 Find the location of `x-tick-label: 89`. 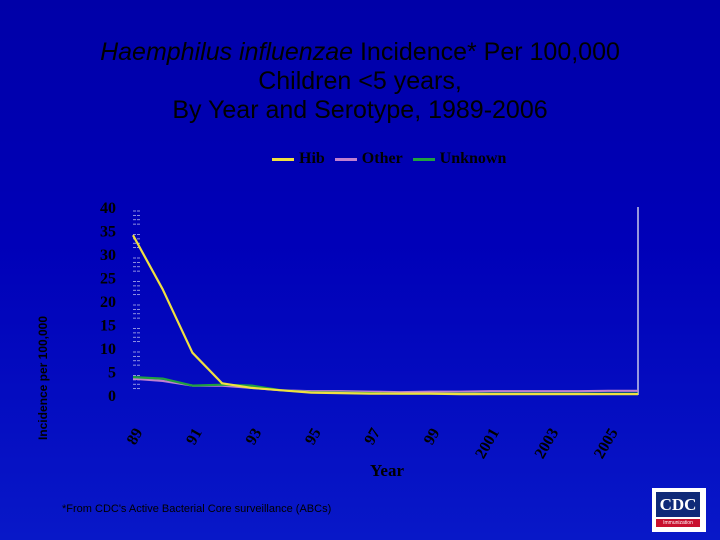

x-tick-label: 89 is located at coordinates (135, 437).